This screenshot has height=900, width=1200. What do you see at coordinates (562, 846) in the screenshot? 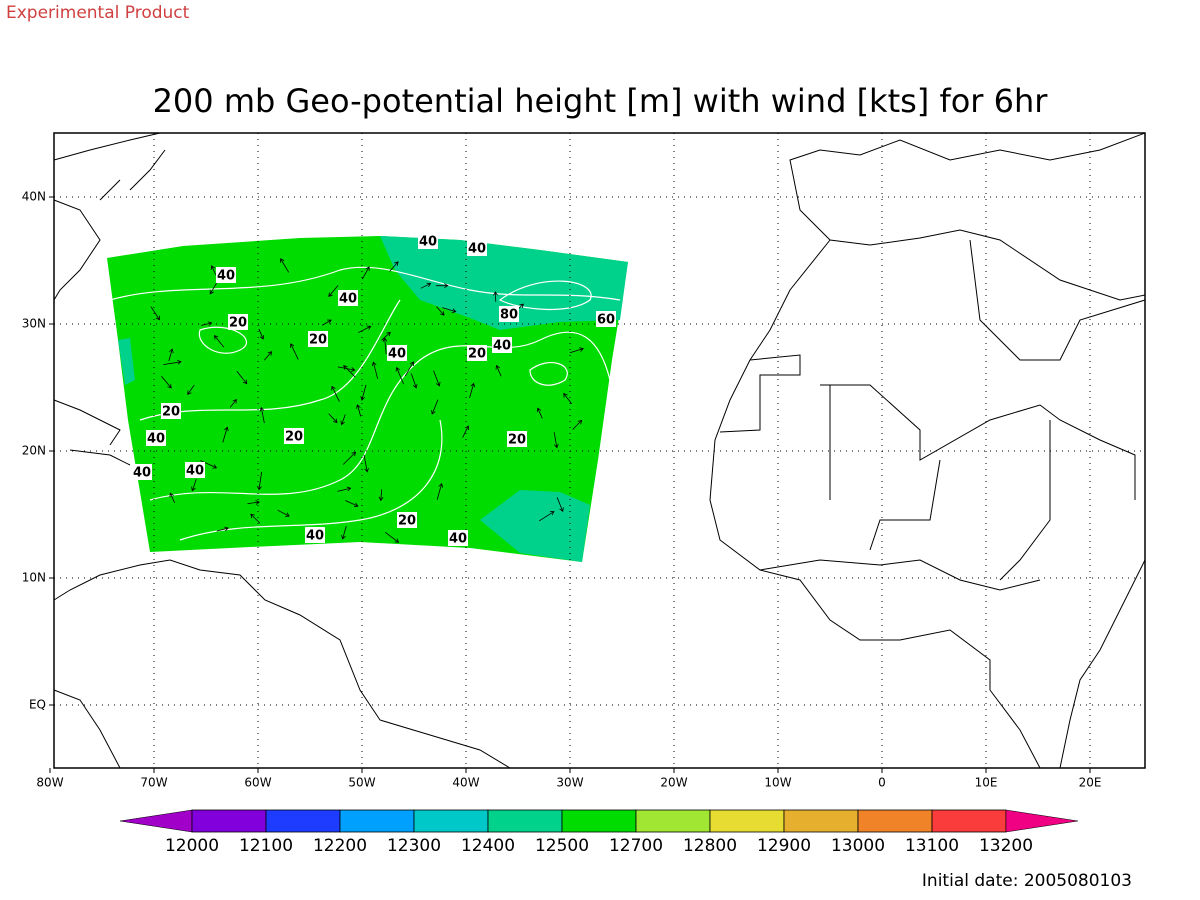
I see `colorbar-label: 12500` at bounding box center [562, 846].